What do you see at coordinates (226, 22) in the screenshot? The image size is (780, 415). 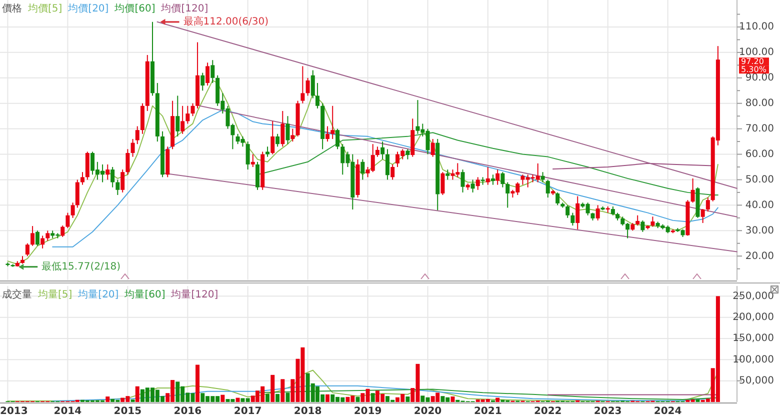 I see `annotation: 最高112.00(6/30)` at bounding box center [226, 22].